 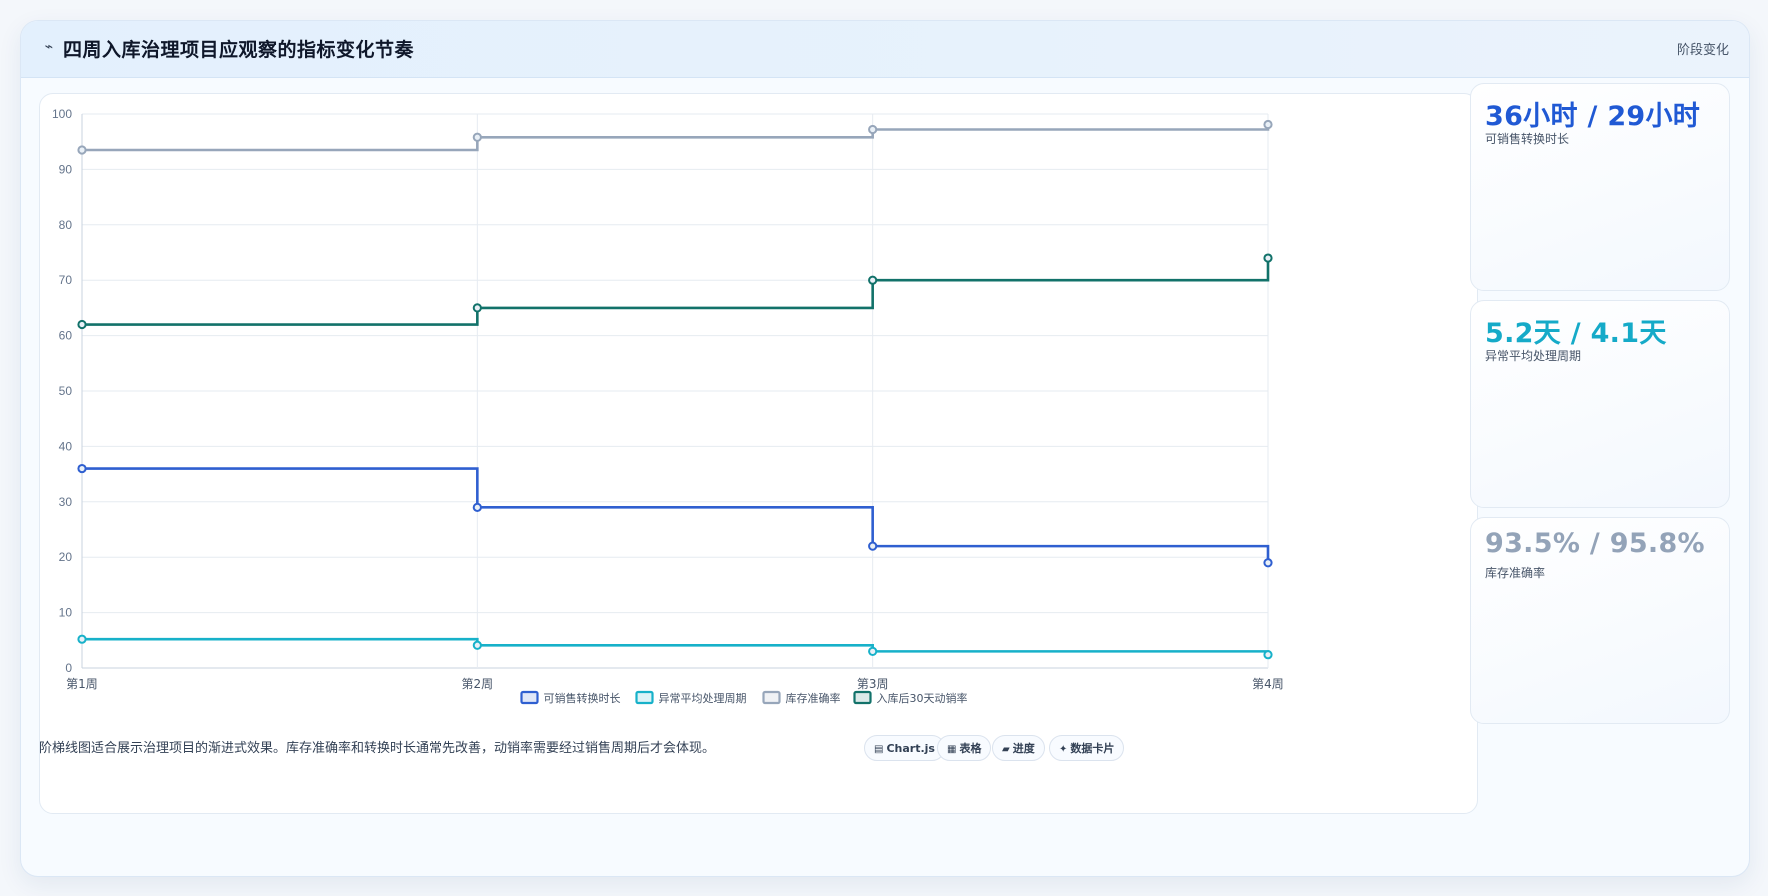 What do you see at coordinates (813, 698) in the screenshot?
I see `legend-label: 库存准确率` at bounding box center [813, 698].